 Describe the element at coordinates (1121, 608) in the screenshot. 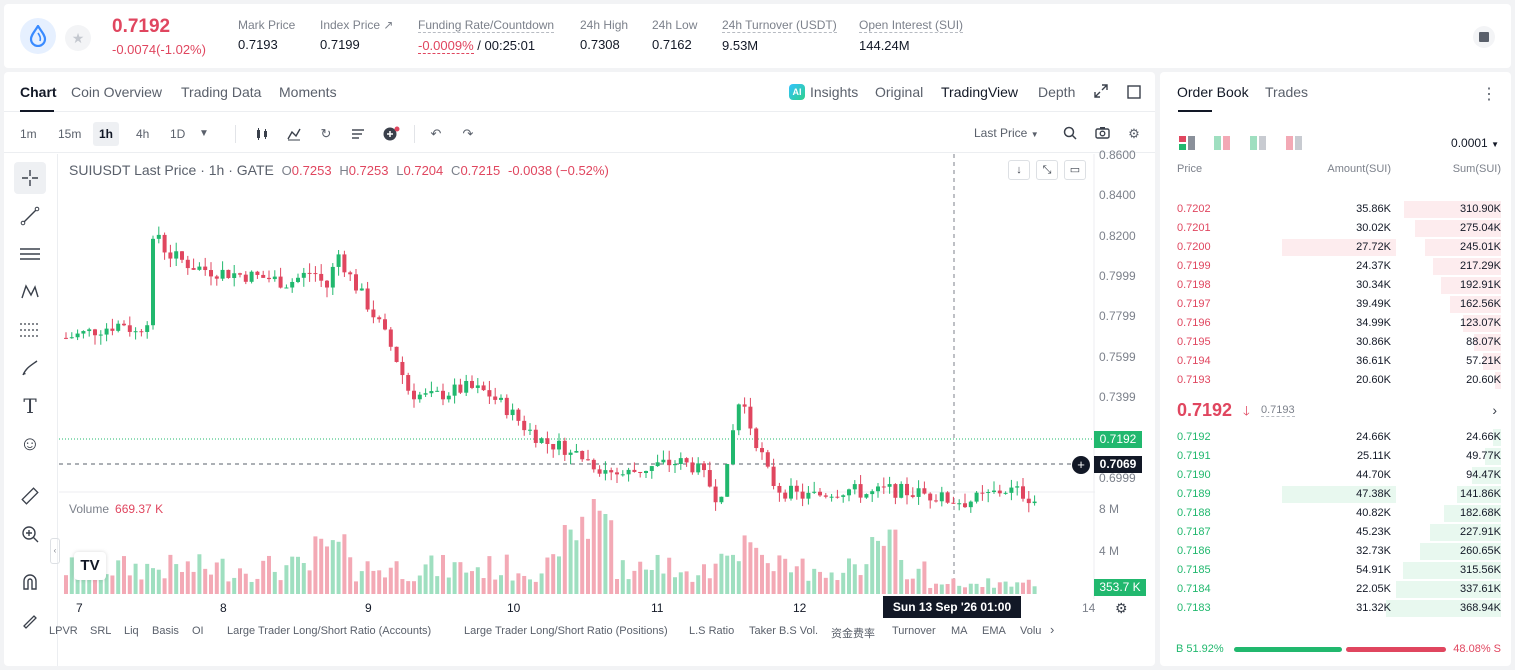

I see `chart-settings-icon: ⚙` at that location.